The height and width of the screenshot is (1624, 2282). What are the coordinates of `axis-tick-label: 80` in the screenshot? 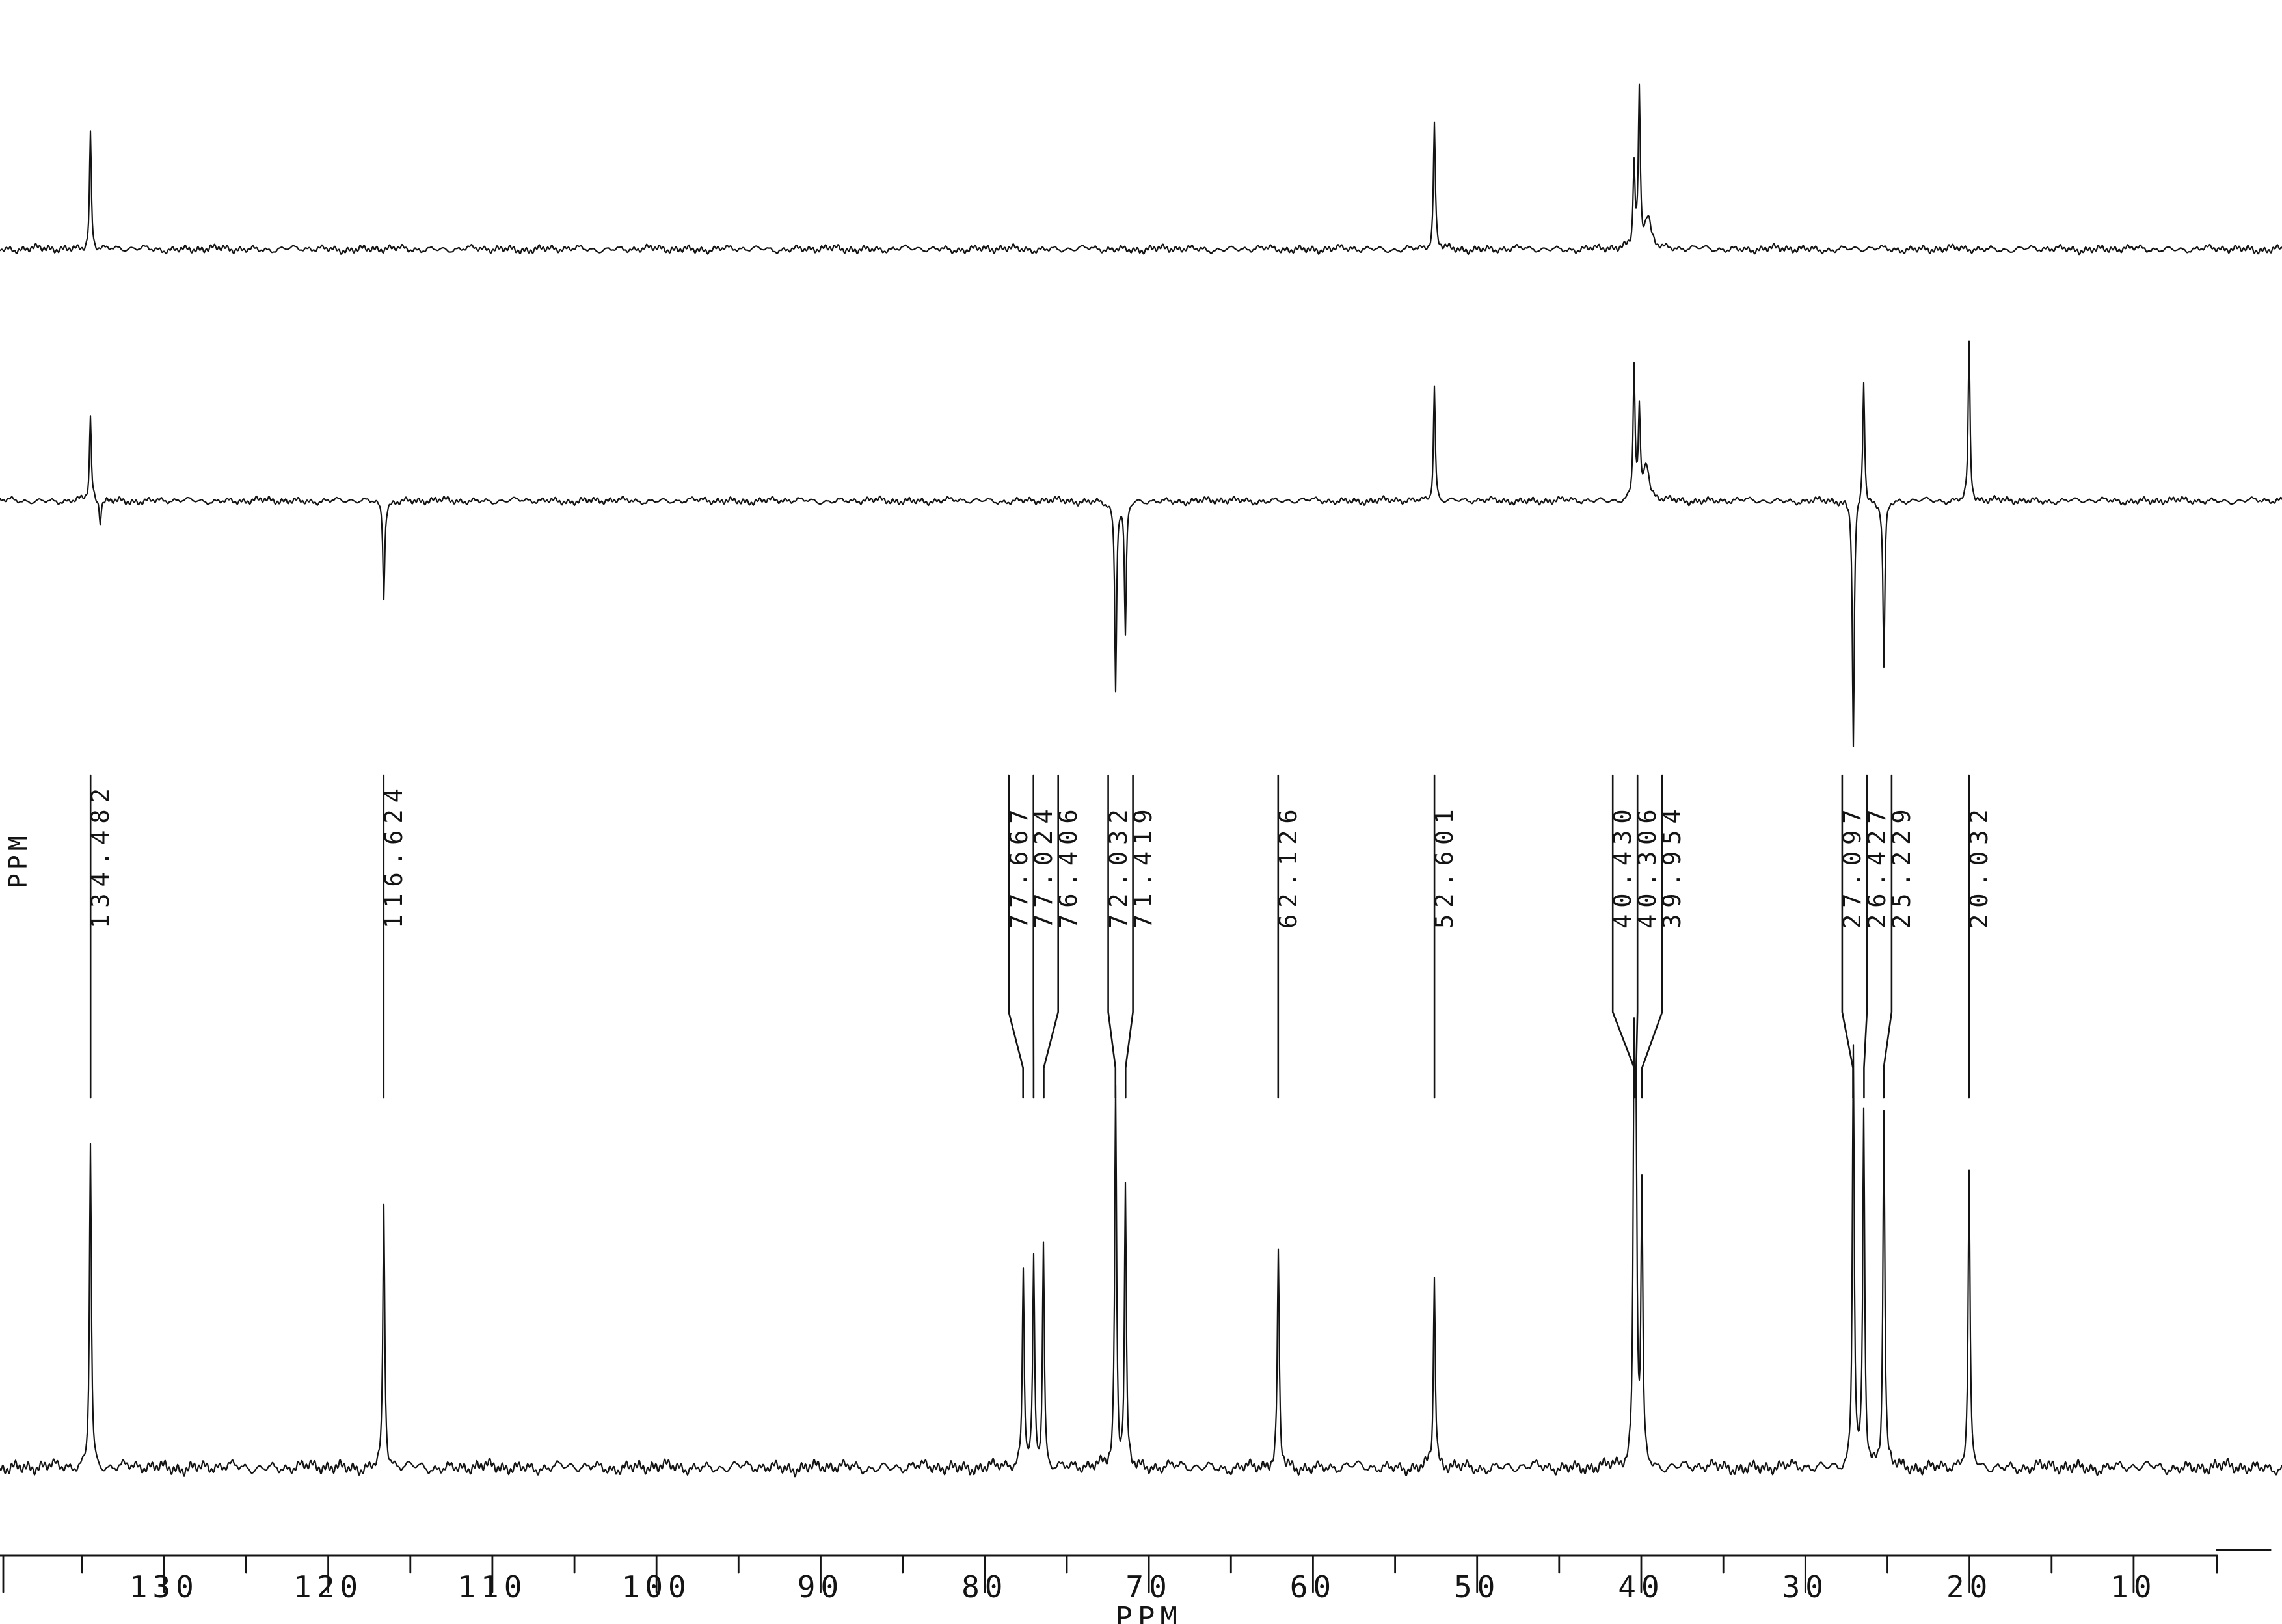 It's located at (984, 1586).